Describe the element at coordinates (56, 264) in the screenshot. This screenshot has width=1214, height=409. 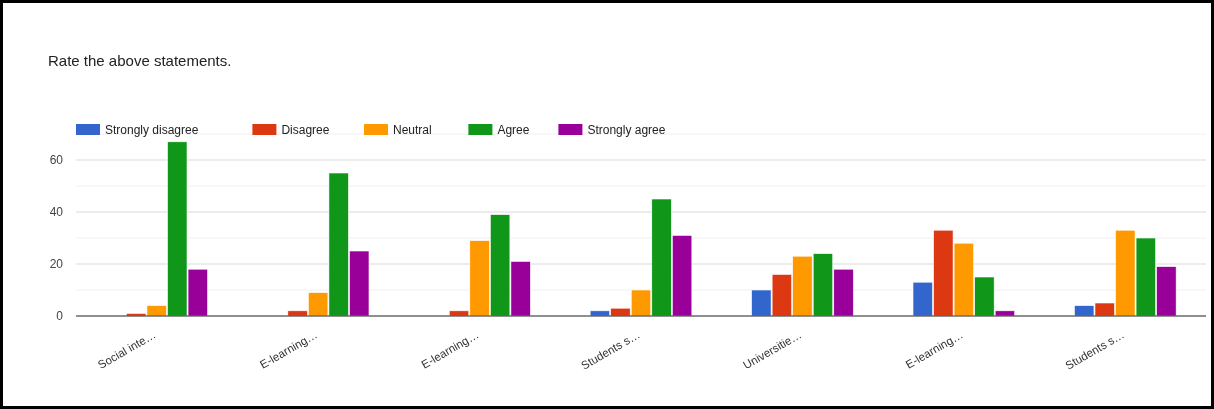
I see `y-tick-label: 20` at that location.